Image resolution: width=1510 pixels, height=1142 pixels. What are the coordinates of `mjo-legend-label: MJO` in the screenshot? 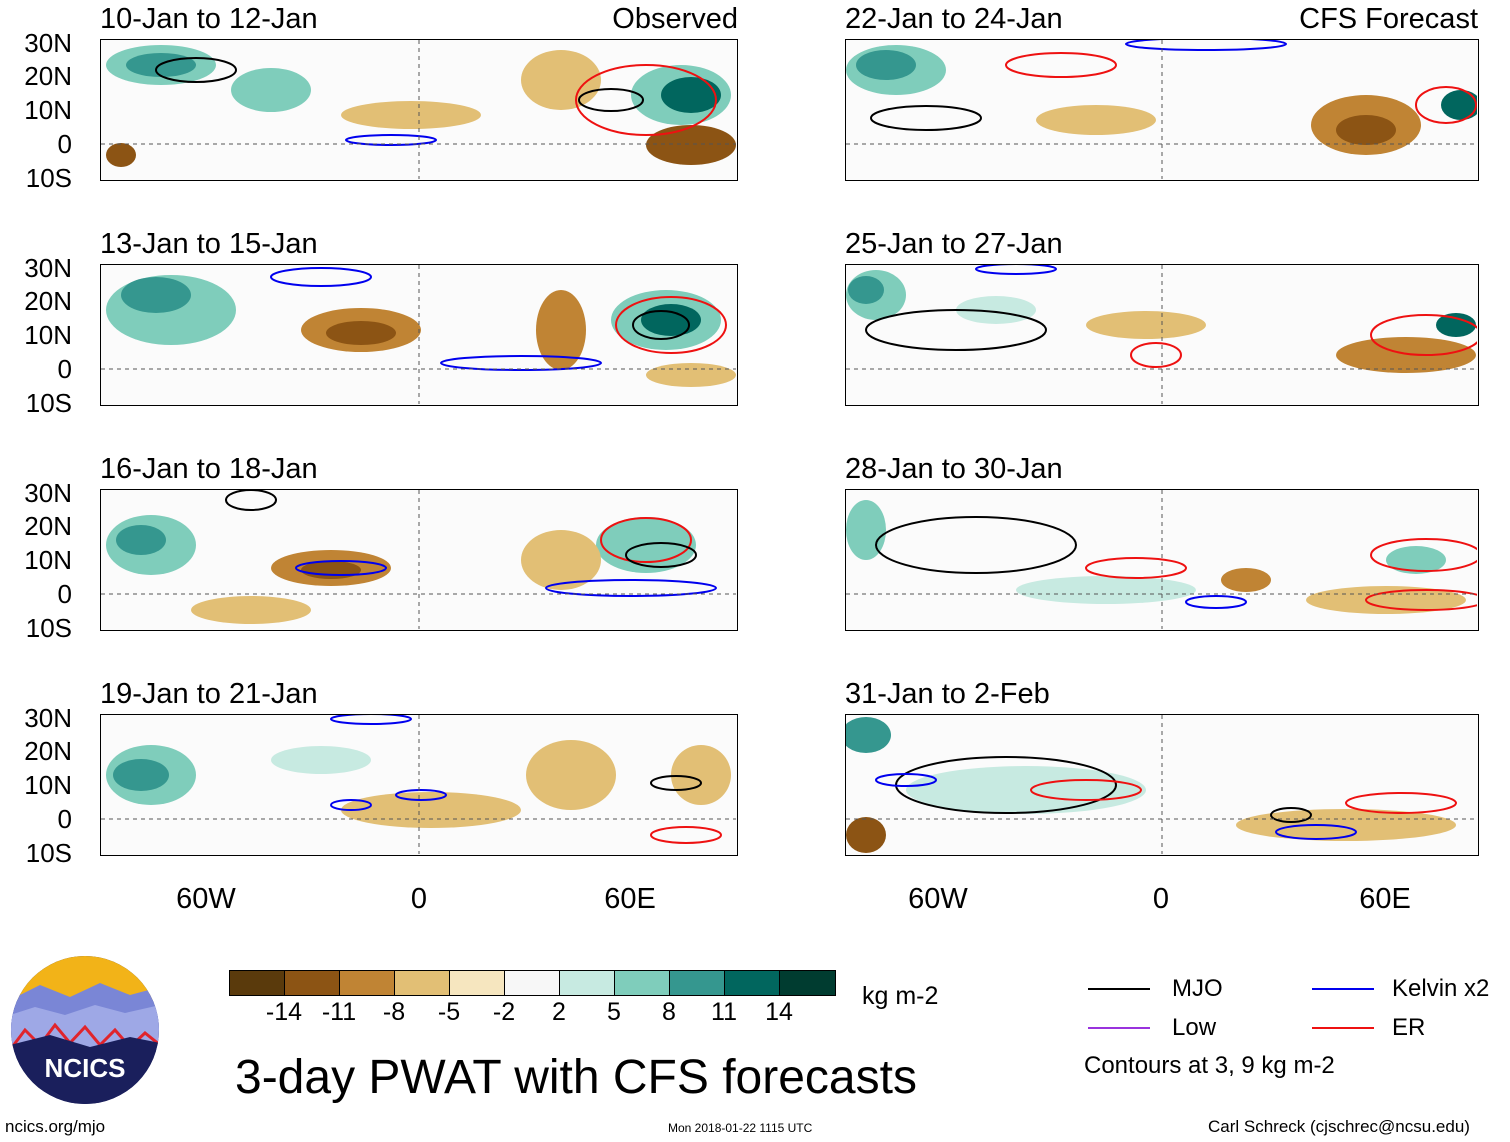 It's located at (1197, 988).